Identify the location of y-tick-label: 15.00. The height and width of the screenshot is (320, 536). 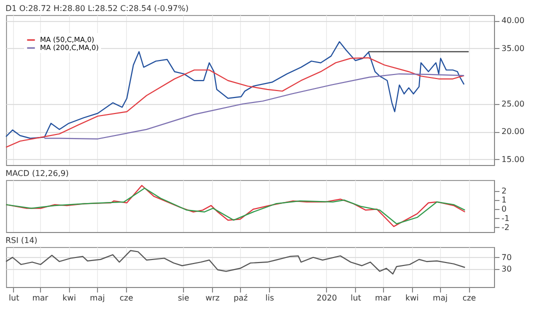
(513, 159).